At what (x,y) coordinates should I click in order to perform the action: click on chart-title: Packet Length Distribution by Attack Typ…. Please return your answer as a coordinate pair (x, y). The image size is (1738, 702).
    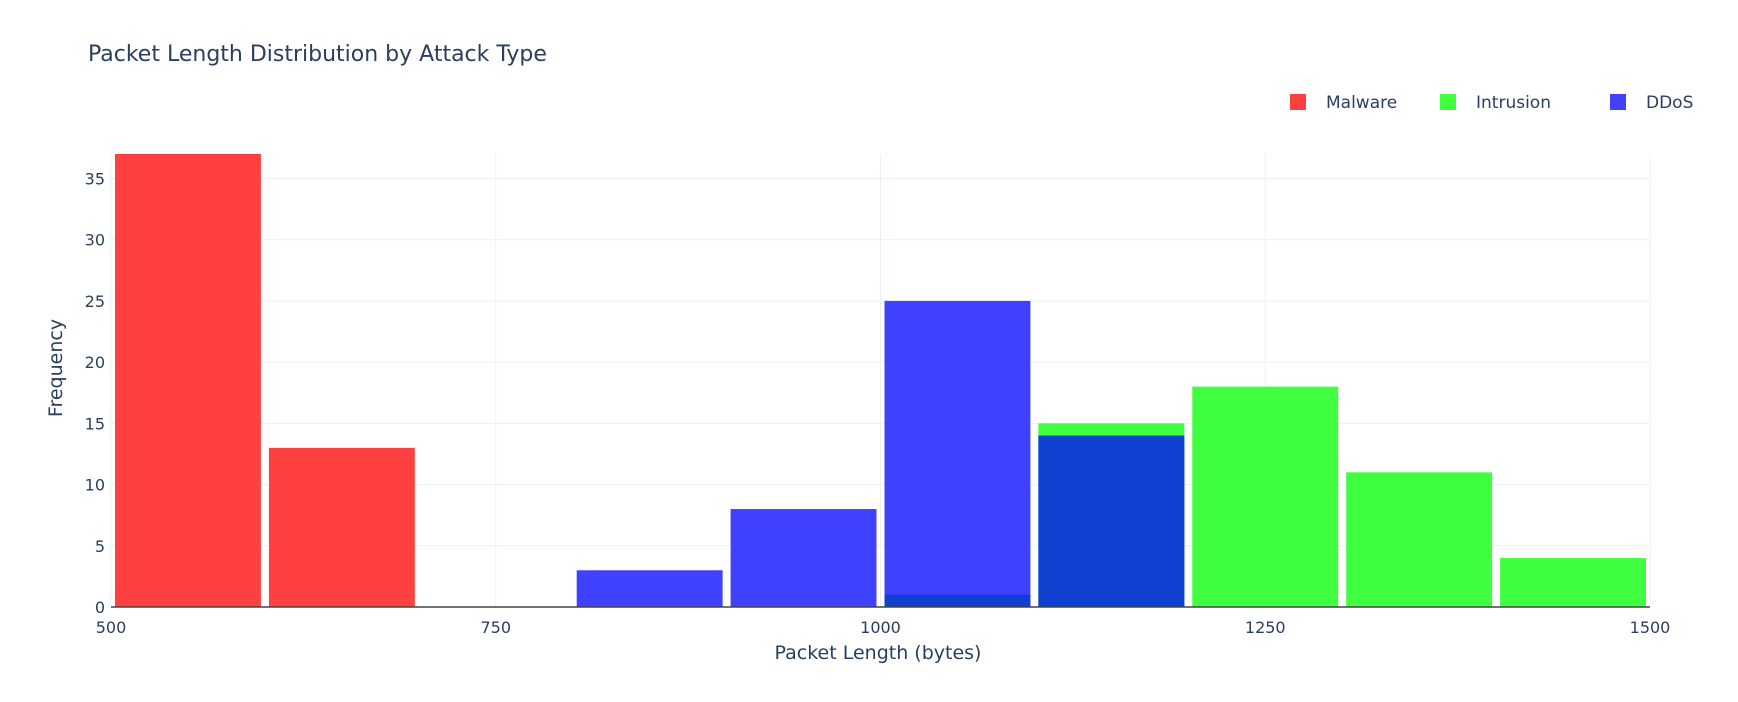
    Looking at the image, I should click on (317, 54).